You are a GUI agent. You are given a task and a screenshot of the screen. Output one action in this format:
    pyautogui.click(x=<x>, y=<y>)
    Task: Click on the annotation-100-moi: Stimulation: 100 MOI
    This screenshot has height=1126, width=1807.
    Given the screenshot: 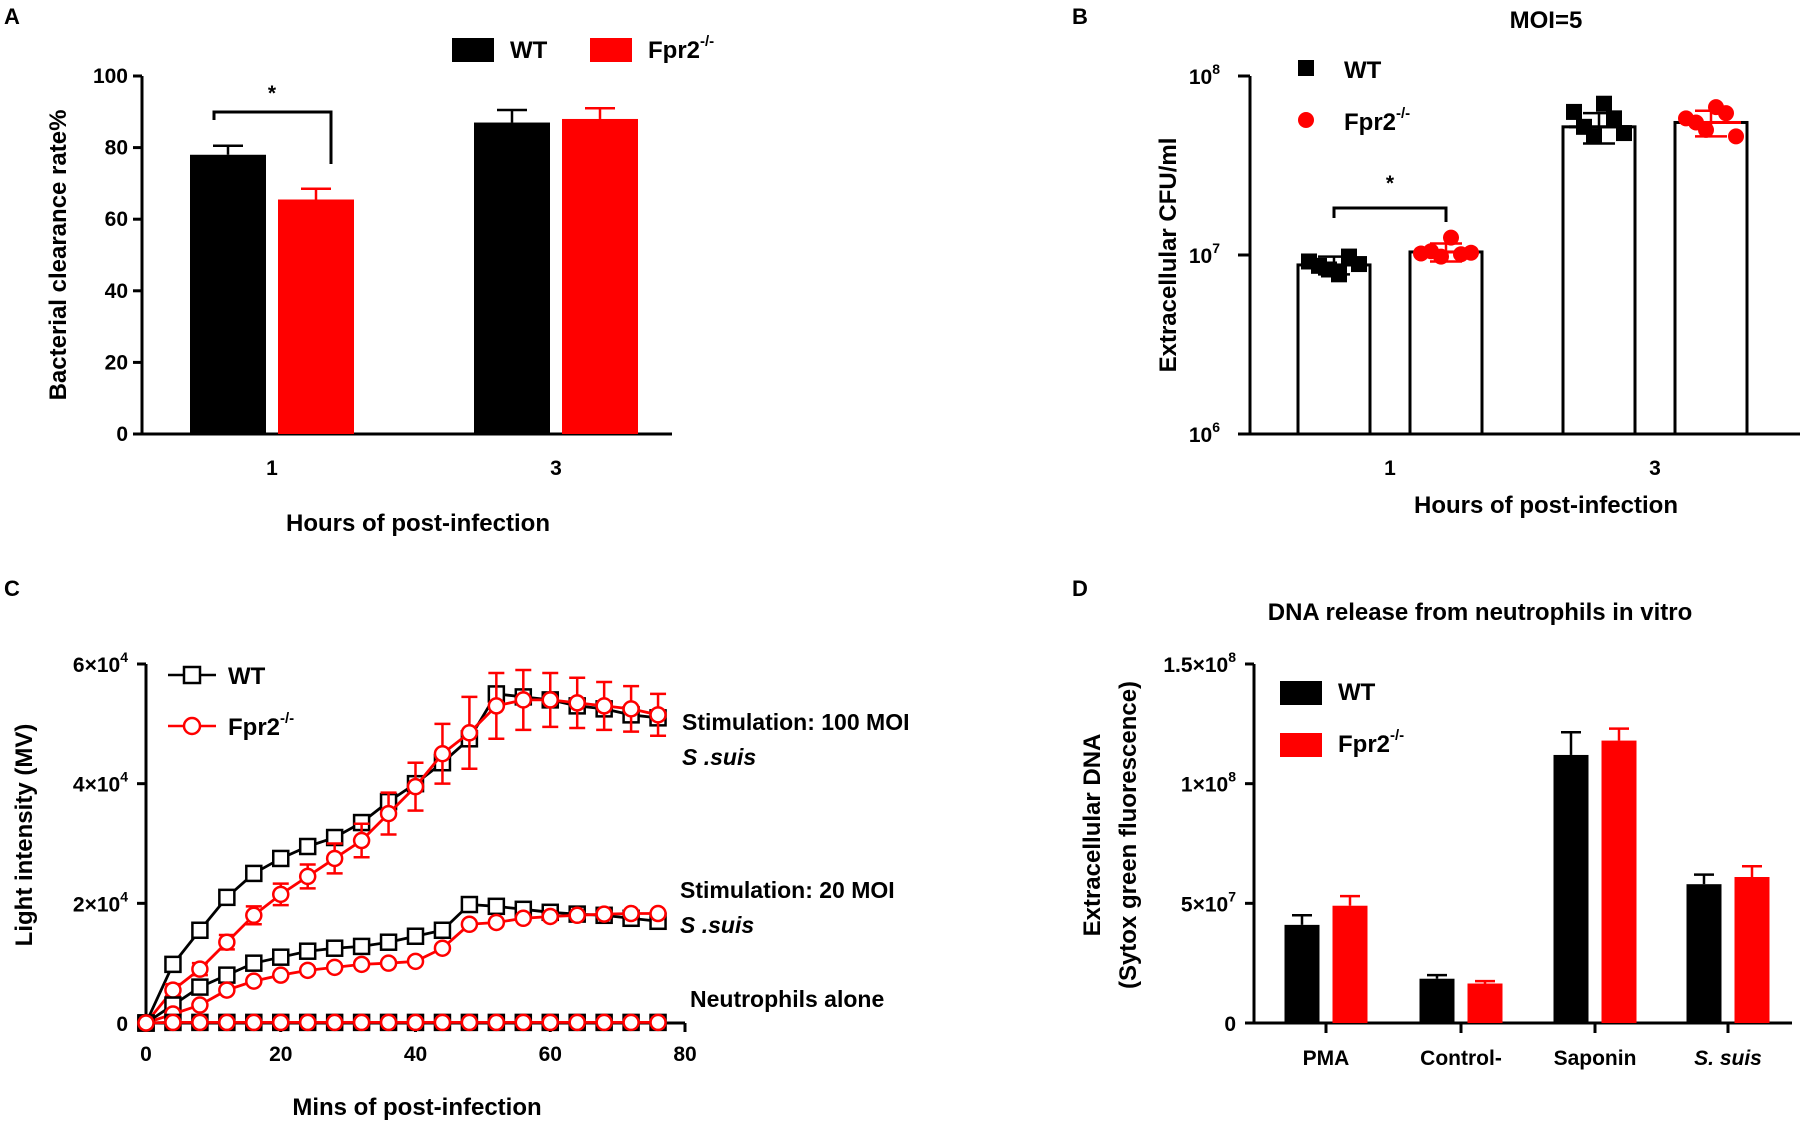 What is the action you would take?
    pyautogui.click(x=795, y=722)
    